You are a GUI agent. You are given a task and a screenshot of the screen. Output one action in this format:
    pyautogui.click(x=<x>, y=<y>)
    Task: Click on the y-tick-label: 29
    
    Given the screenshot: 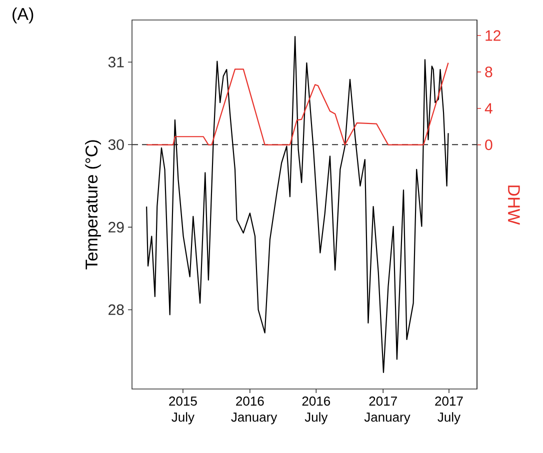 What is the action you would take?
    pyautogui.click(x=116, y=227)
    